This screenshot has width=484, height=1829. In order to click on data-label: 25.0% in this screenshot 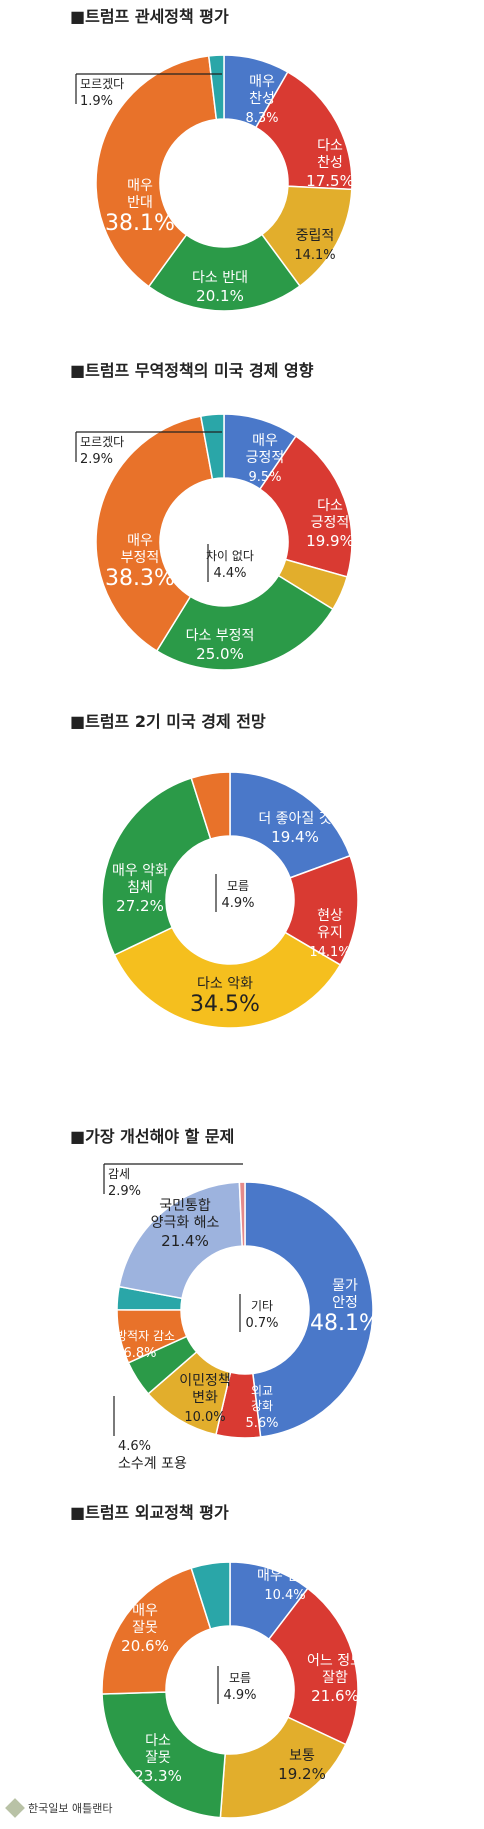, I will do `click(220, 654)`.